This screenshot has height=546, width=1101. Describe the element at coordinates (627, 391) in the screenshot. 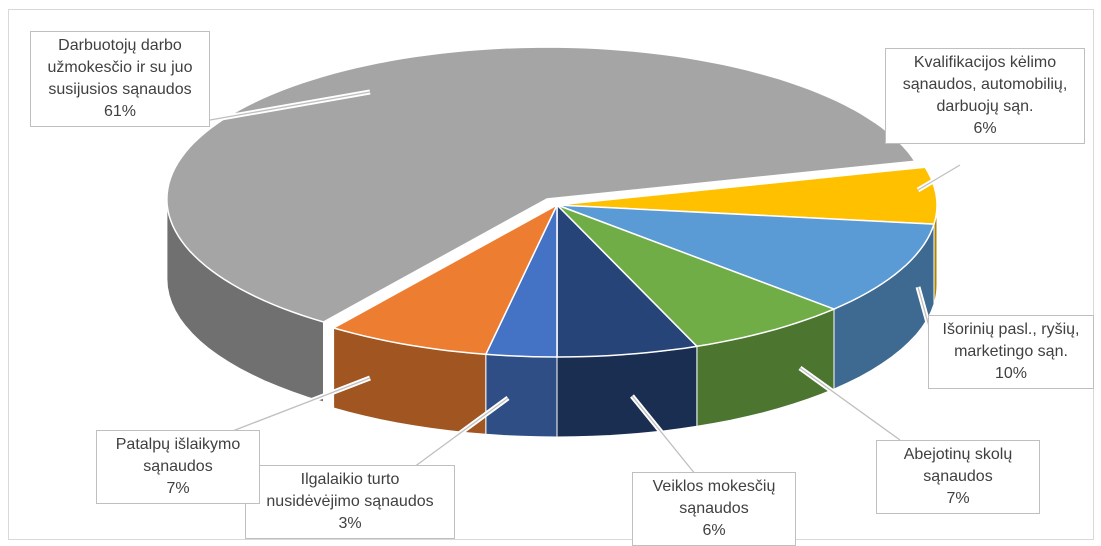

I see `side-veiklos` at that location.